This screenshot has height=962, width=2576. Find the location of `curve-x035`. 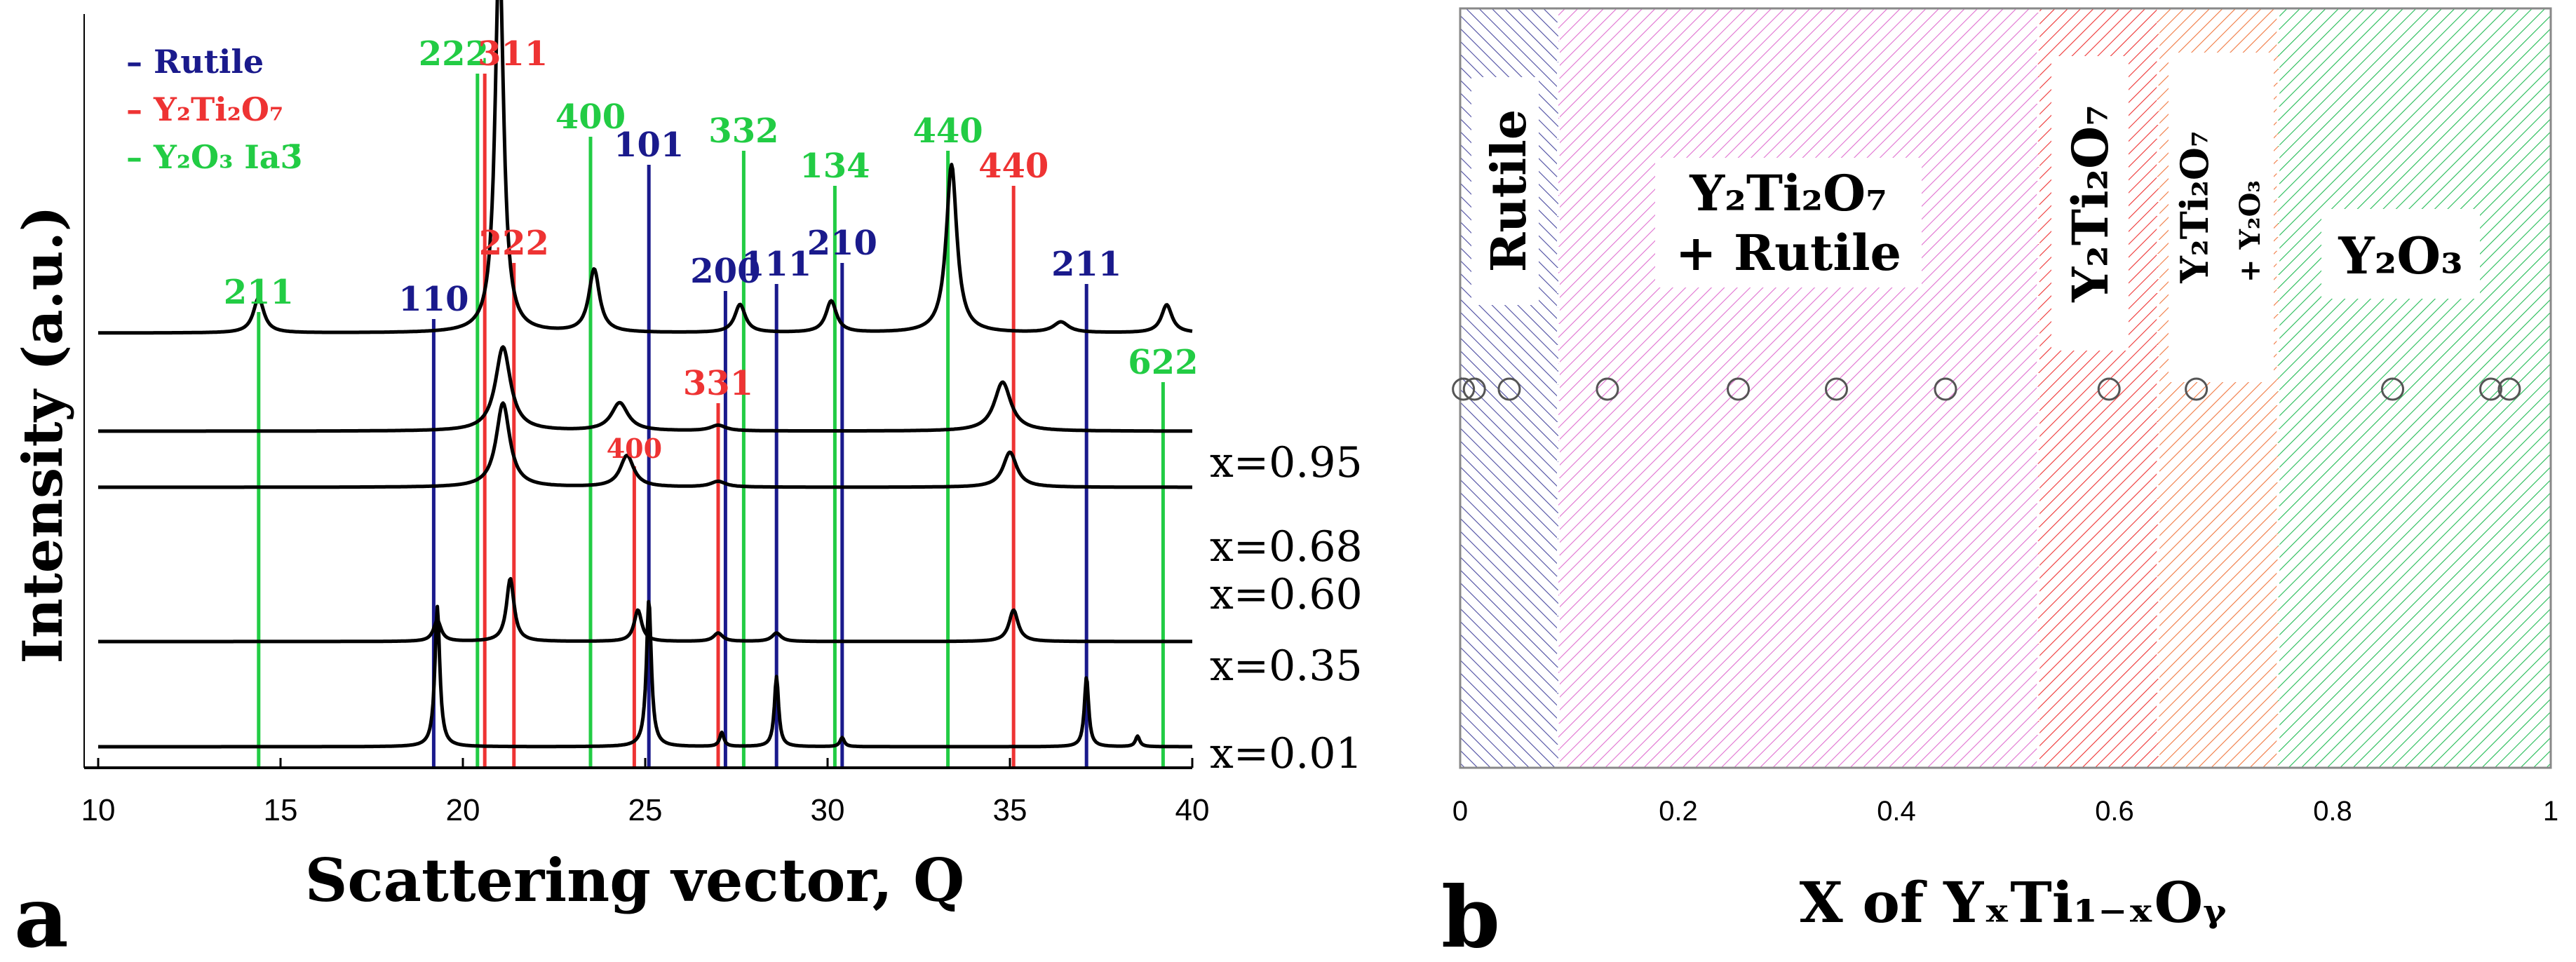

curve-x035 is located at coordinates (645, 610).